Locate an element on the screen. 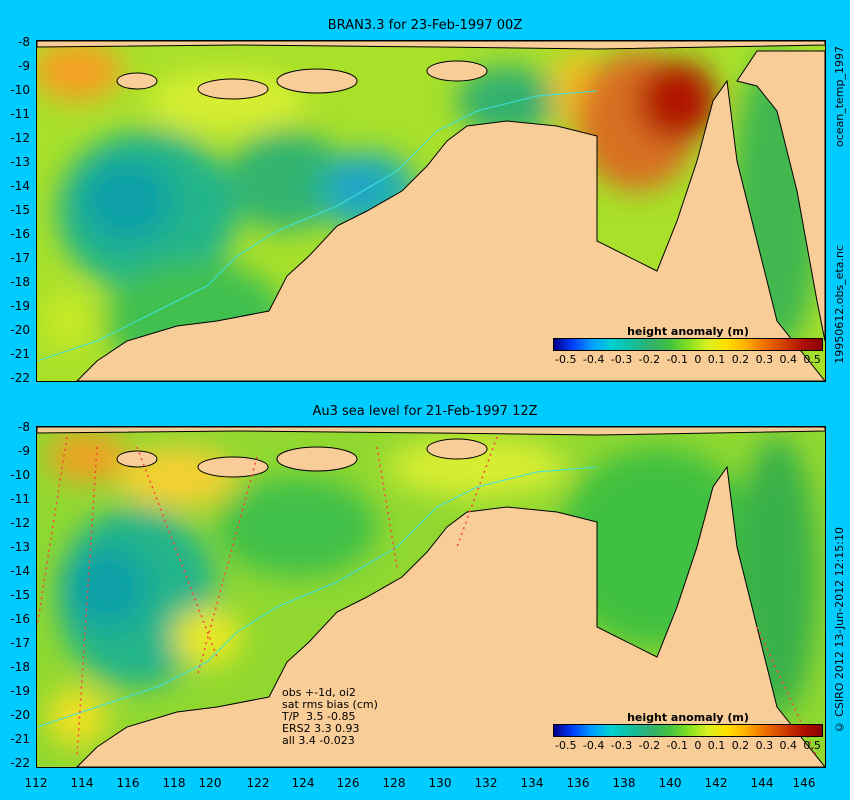 Image resolution: width=850 pixels, height=800 pixels. top-side-label-file: 19950612.obs_eta.nc is located at coordinates (839, 304).